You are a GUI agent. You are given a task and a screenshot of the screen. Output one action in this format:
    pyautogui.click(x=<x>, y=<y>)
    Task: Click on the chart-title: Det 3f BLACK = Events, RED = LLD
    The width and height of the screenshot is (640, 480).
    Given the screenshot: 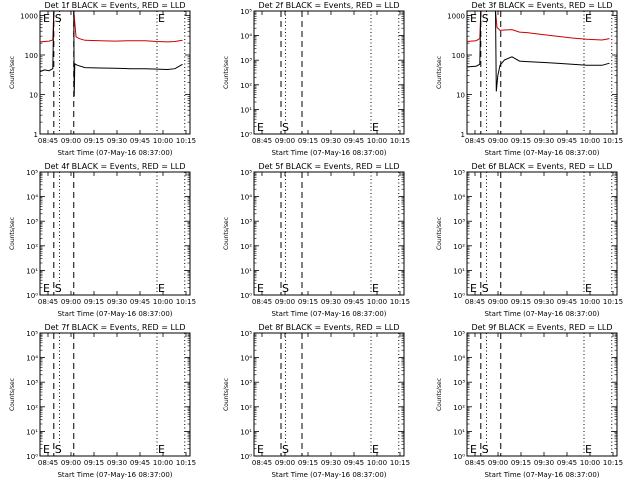 What is the action you would take?
    pyautogui.click(x=541, y=5)
    